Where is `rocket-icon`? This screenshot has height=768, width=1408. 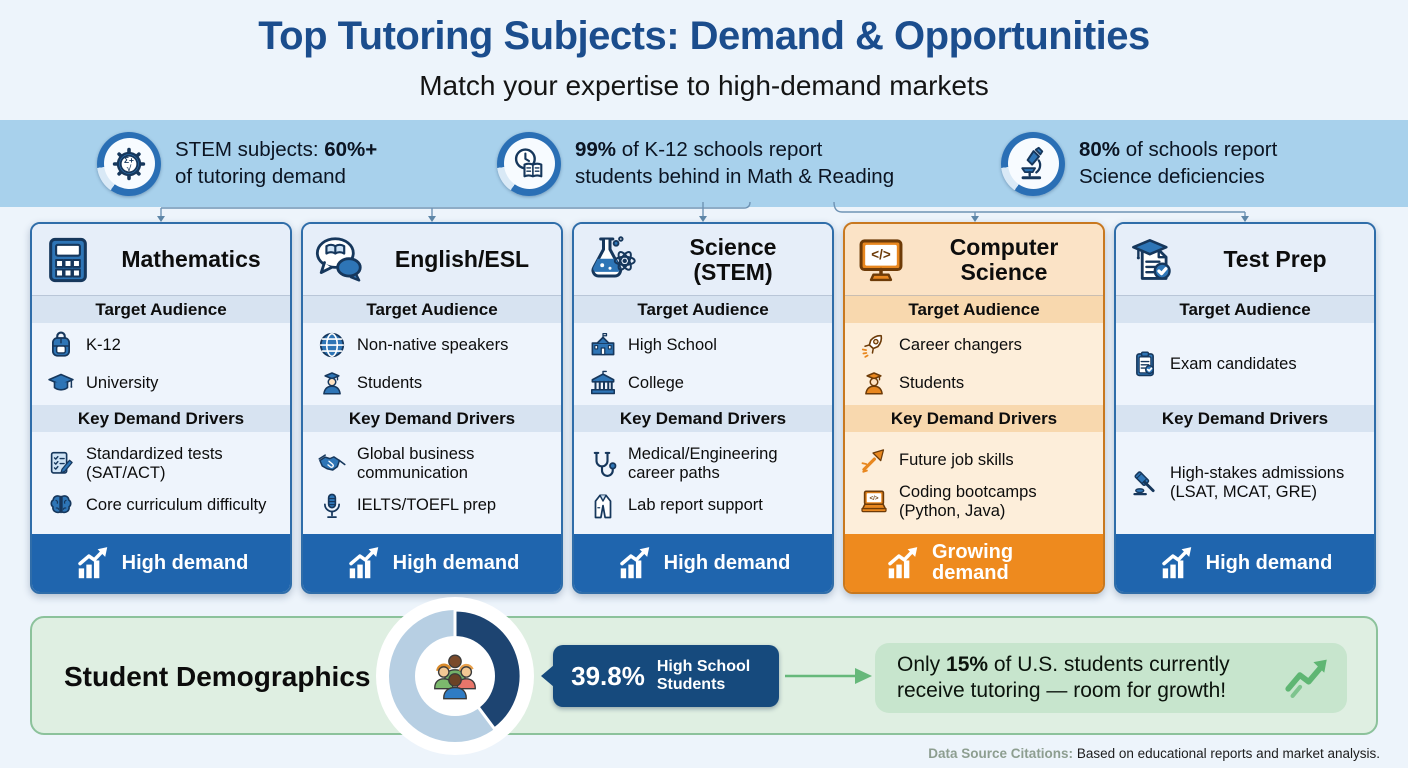 rocket-icon is located at coordinates (874, 345).